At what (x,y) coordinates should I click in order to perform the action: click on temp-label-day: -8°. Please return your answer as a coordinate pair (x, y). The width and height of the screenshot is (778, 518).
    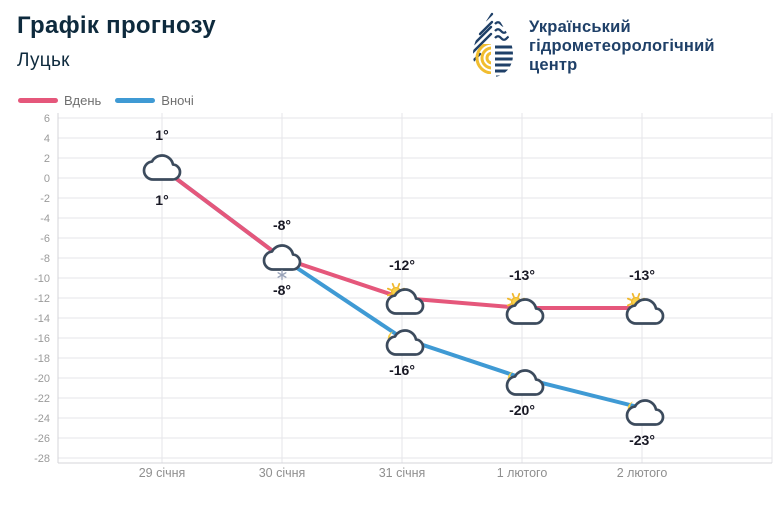
    Looking at the image, I should click on (282, 225).